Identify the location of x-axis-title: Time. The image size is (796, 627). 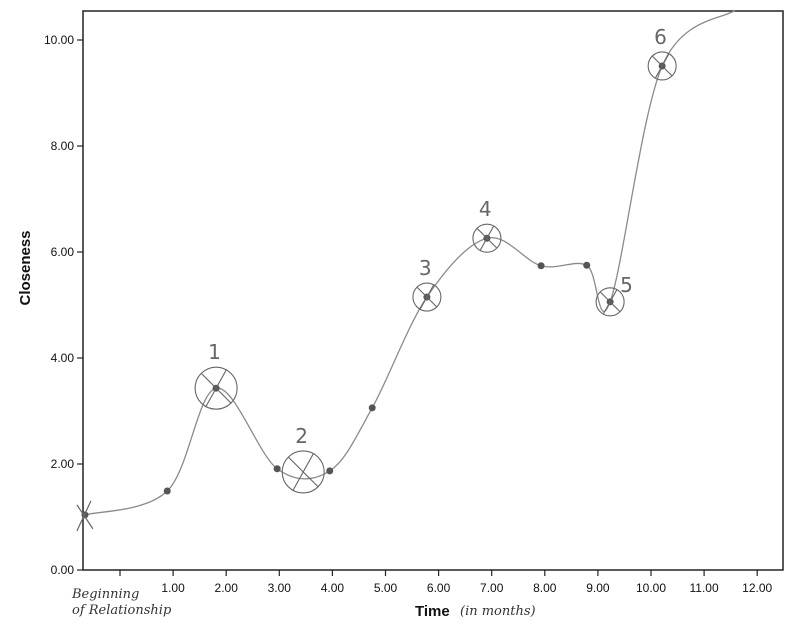
(432, 611).